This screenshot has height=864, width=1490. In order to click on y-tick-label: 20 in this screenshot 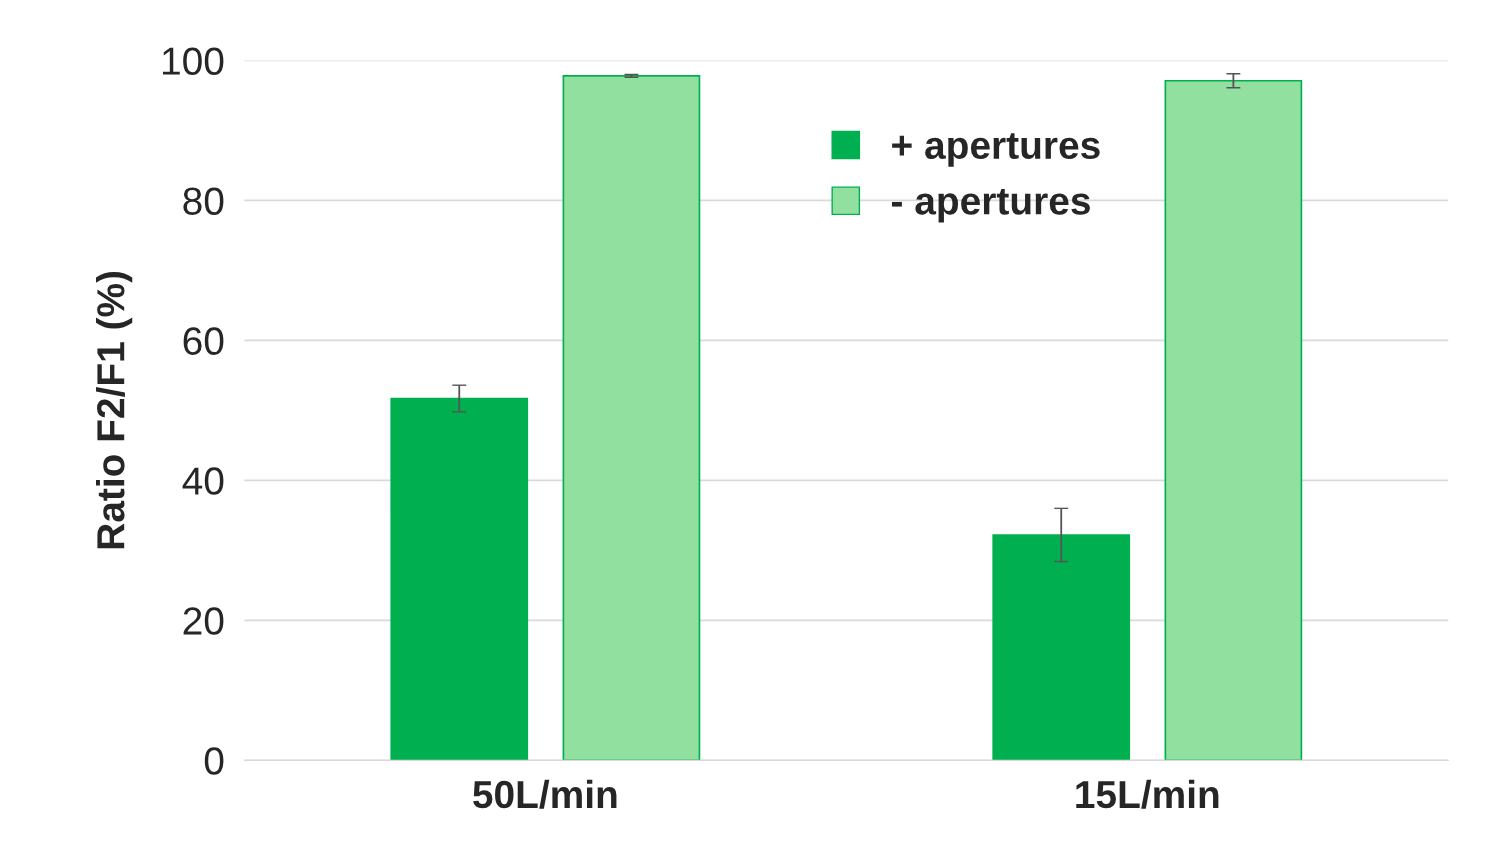, I will do `click(203, 621)`.